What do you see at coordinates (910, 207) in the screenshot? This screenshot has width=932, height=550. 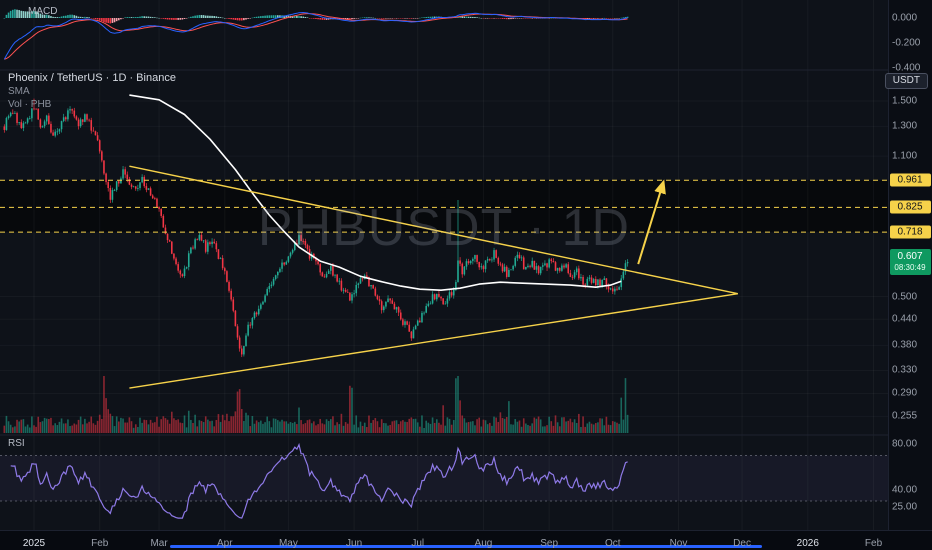 I see `price-level-tag-0825: 0.825` at bounding box center [910, 207].